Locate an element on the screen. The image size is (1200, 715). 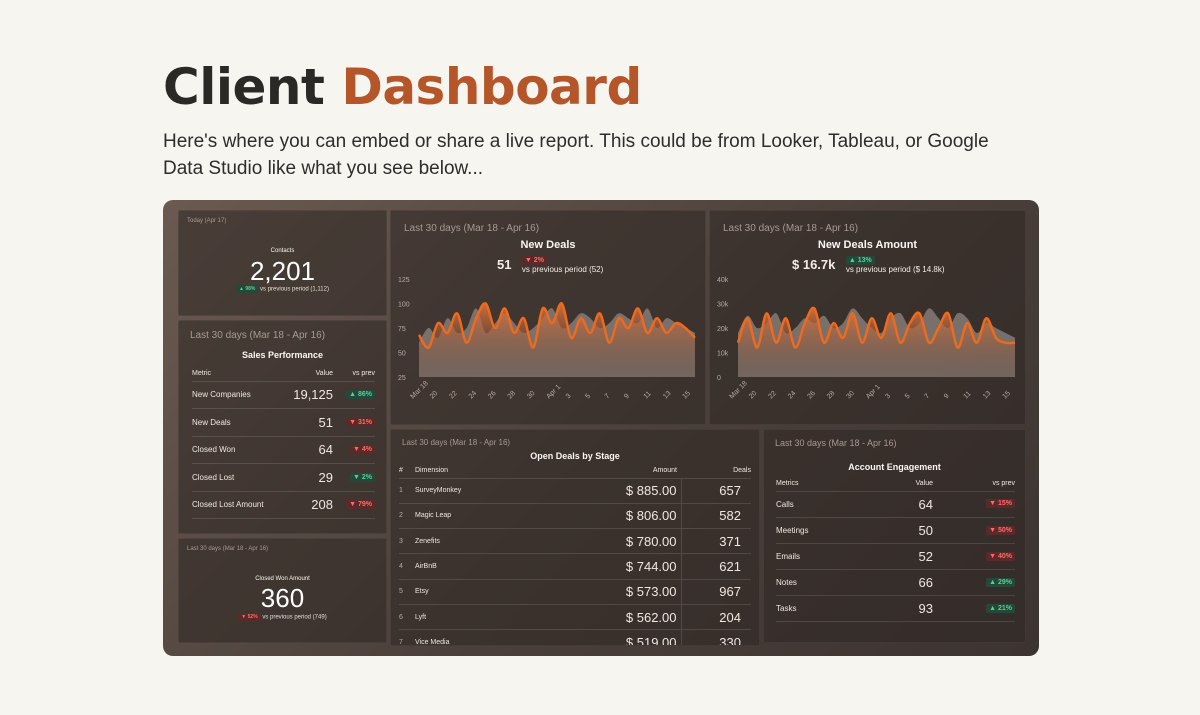
deals-cell: 371 is located at coordinates (730, 541).